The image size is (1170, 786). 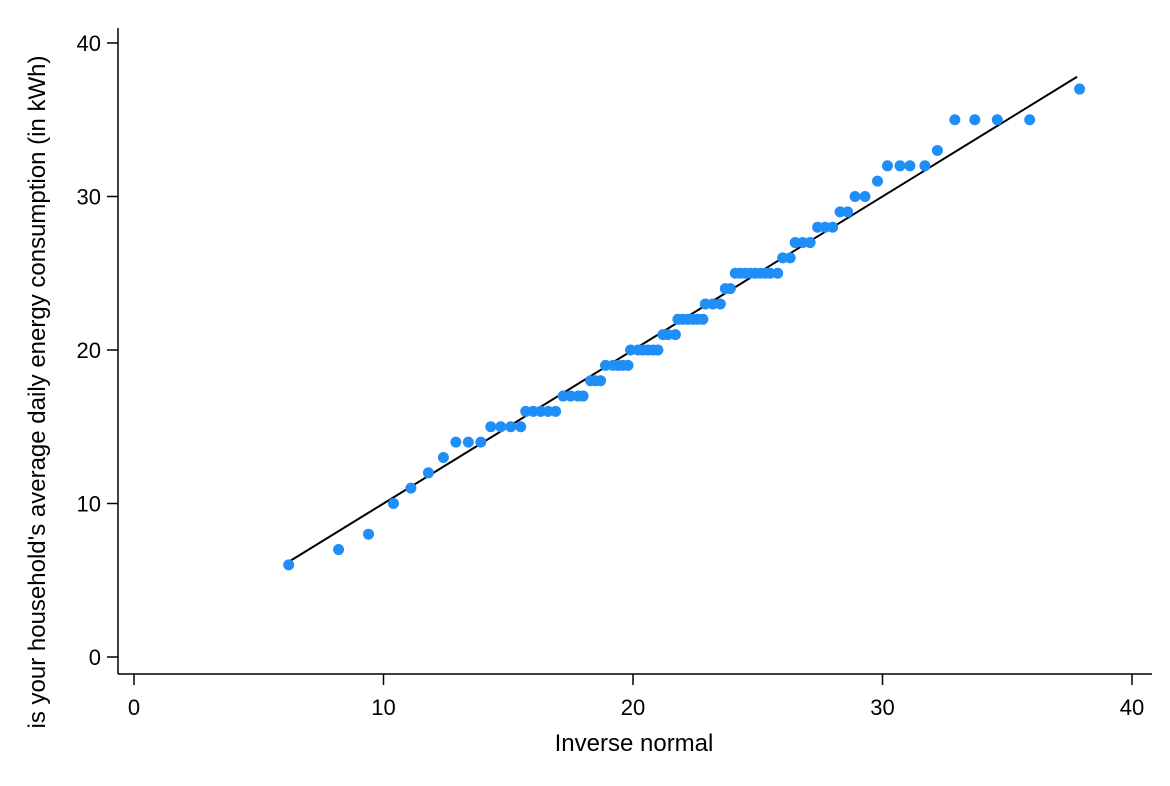 What do you see at coordinates (89, 350) in the screenshot?
I see `y-tick-label: 20` at bounding box center [89, 350].